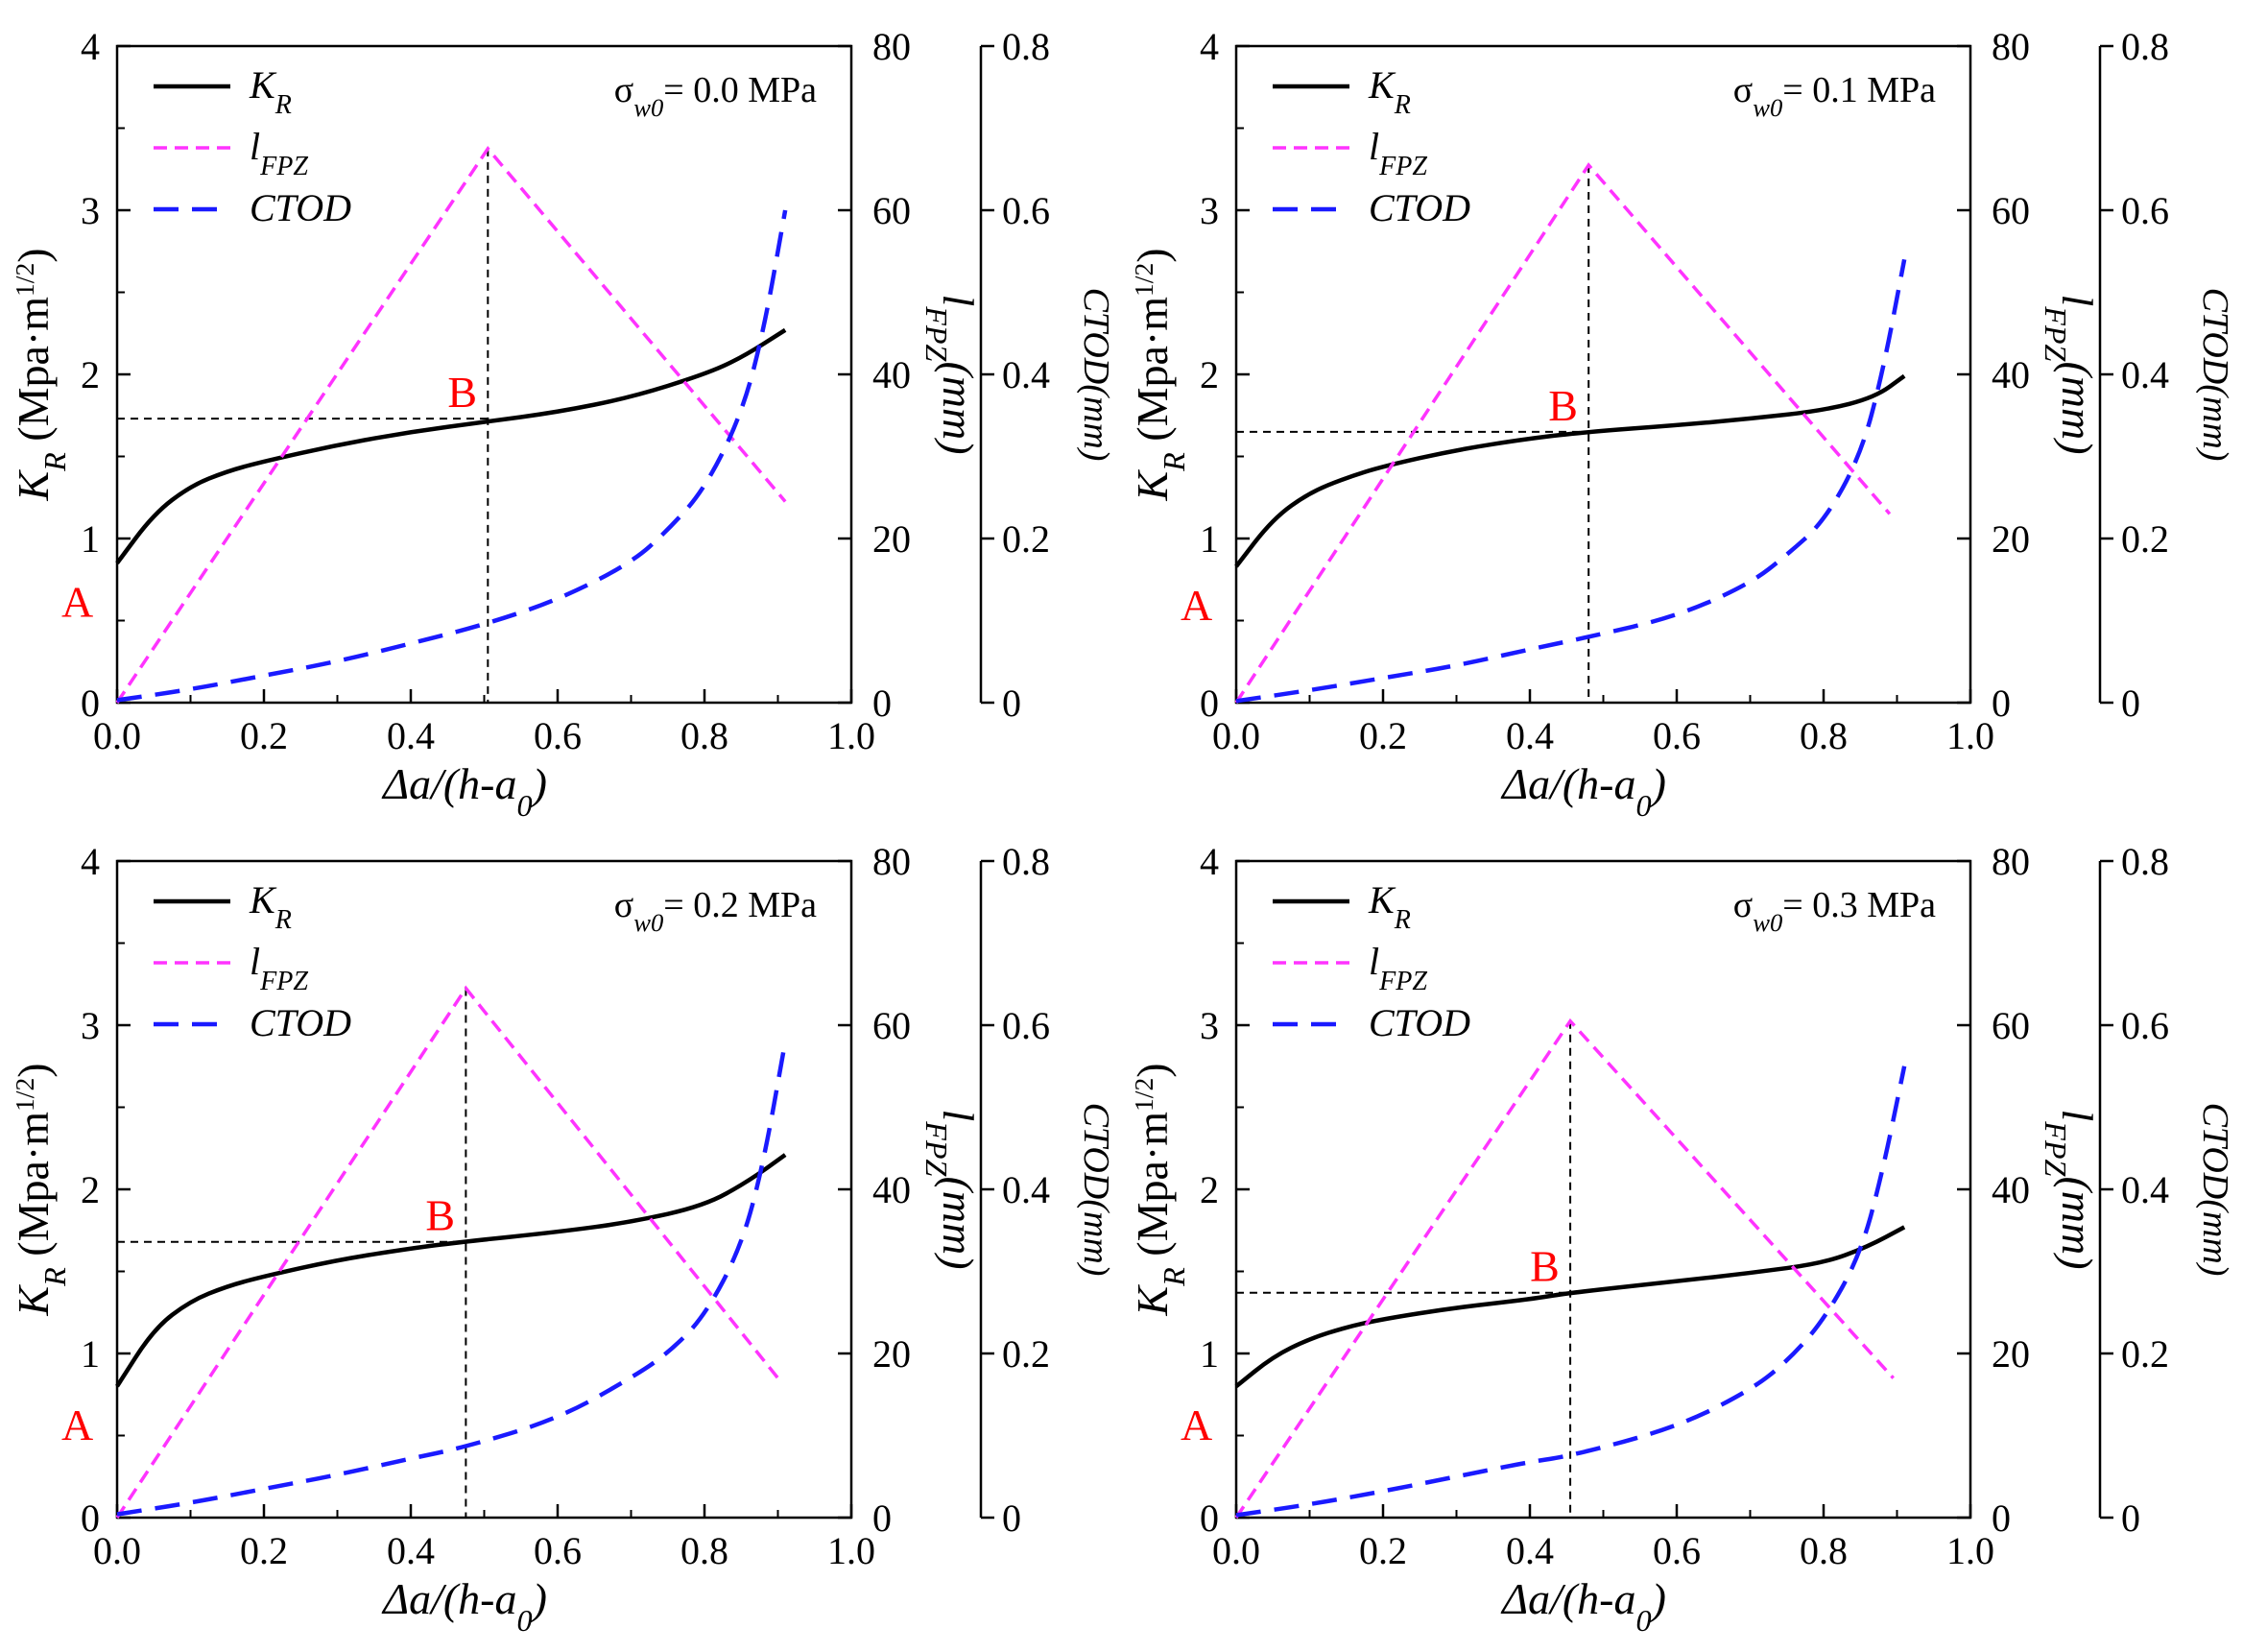 The image size is (2243, 1652). I want to click on stress-annotation: σw0= 0.0 MPa, so click(715, 96).